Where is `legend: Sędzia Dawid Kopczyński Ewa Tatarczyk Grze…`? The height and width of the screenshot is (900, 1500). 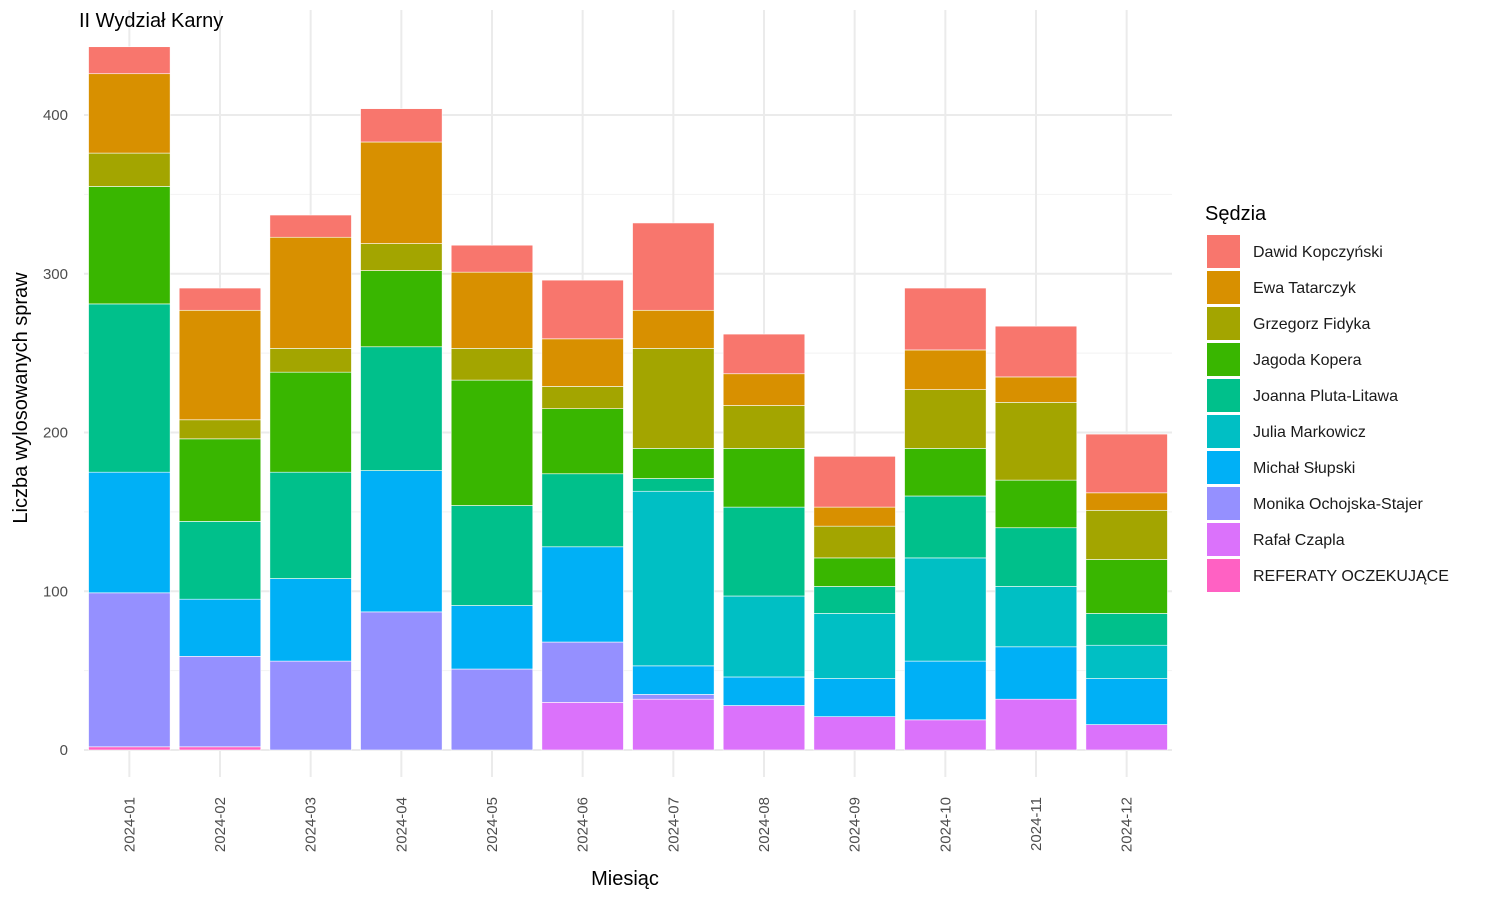 legend: Sędzia Dawid Kopczyński Ewa Tatarczyk Grze… is located at coordinates (1327, 397).